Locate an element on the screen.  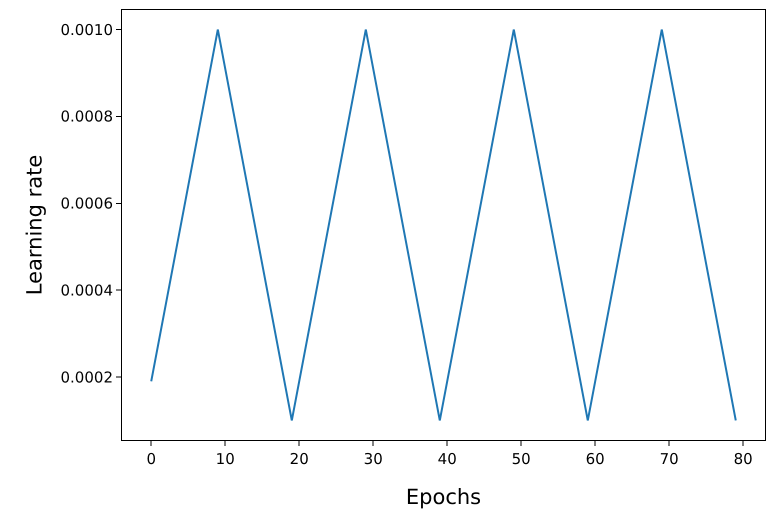
y-tick-label: 0.0006 is located at coordinates (86, 203).